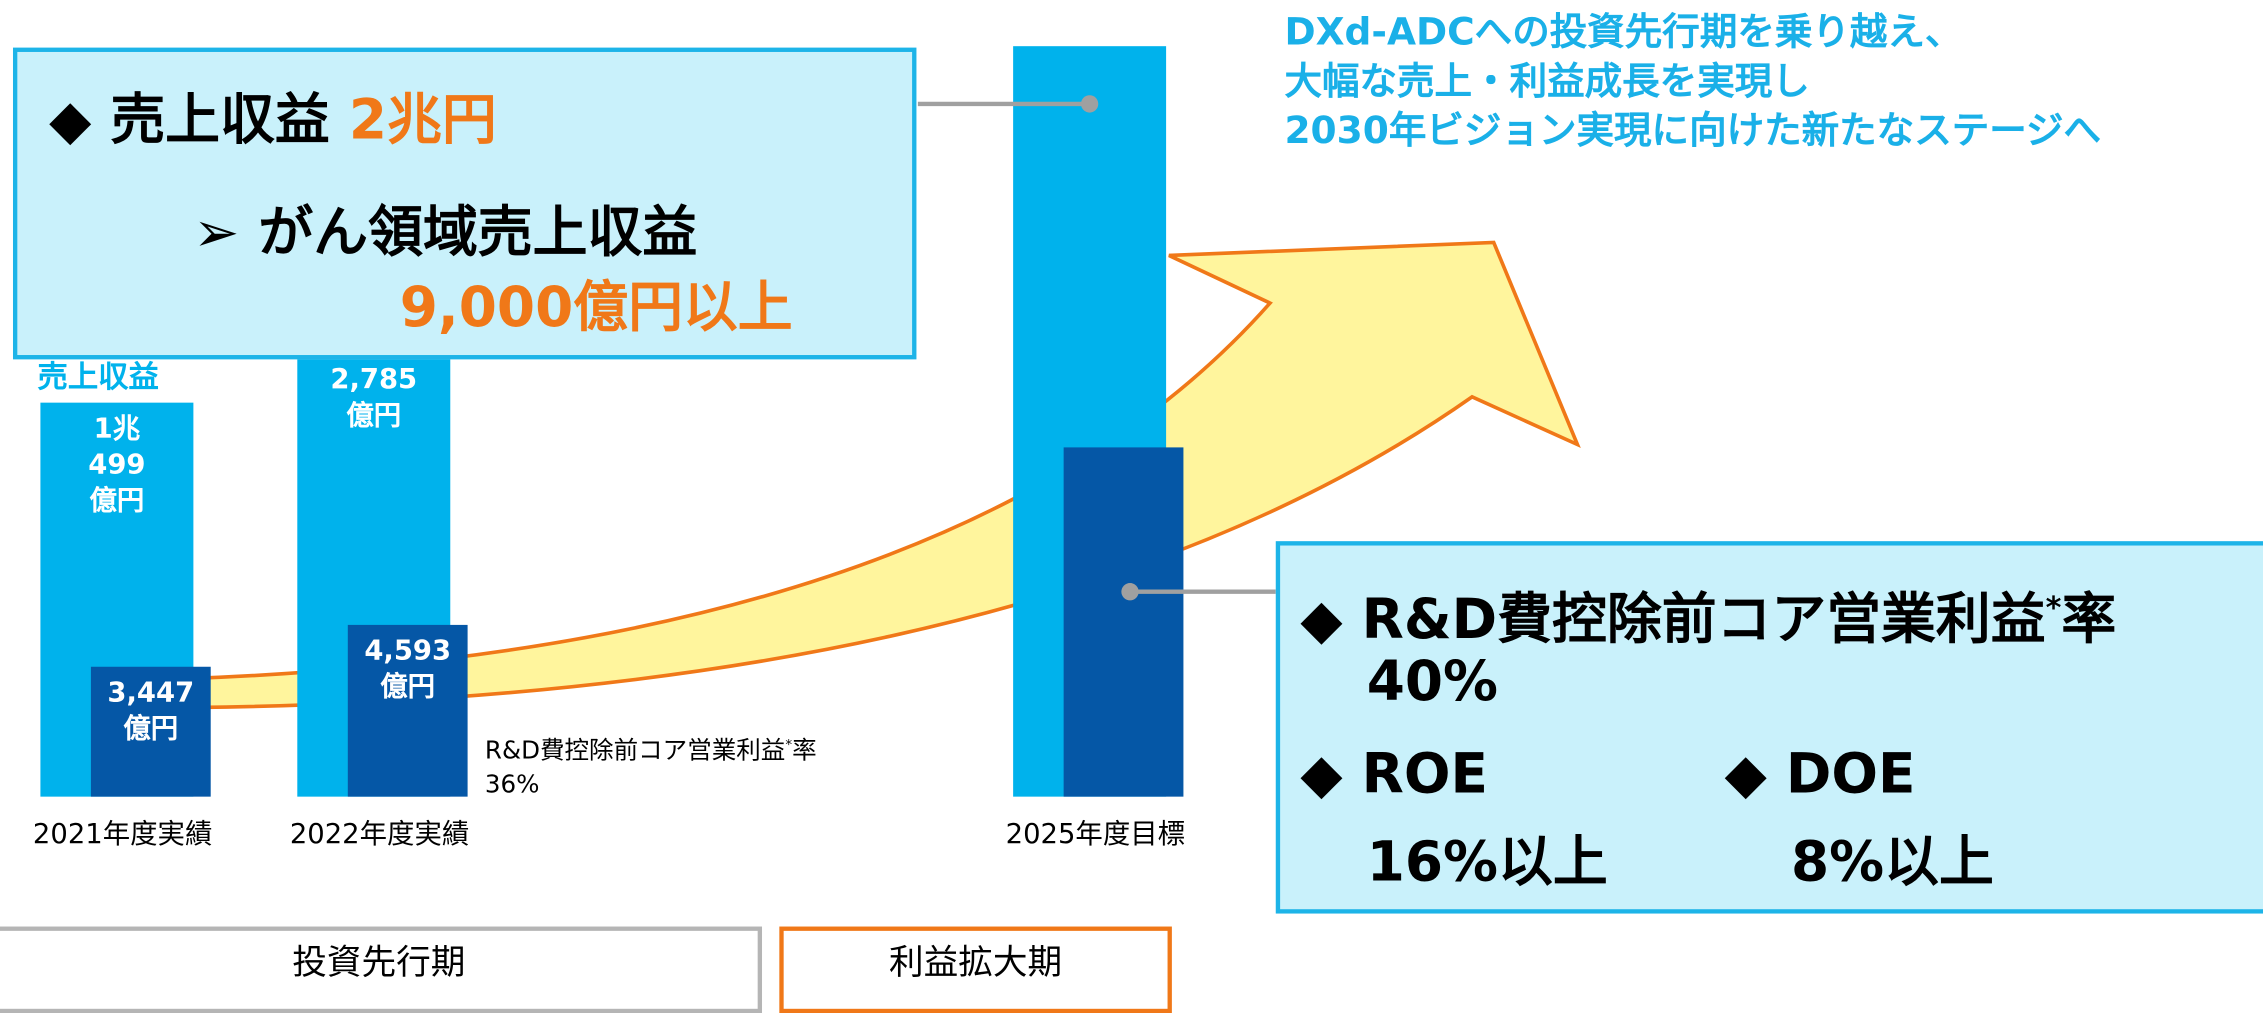 The height and width of the screenshot is (1013, 2263). What do you see at coordinates (1095, 834) in the screenshot?
I see `x-tick-label: 2025年度目標` at bounding box center [1095, 834].